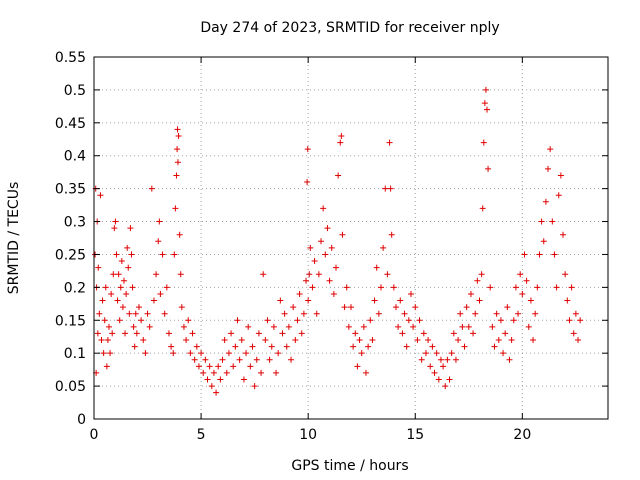 The width and height of the screenshot is (640, 480). I want to click on x-tick-label: 0, so click(94, 435).